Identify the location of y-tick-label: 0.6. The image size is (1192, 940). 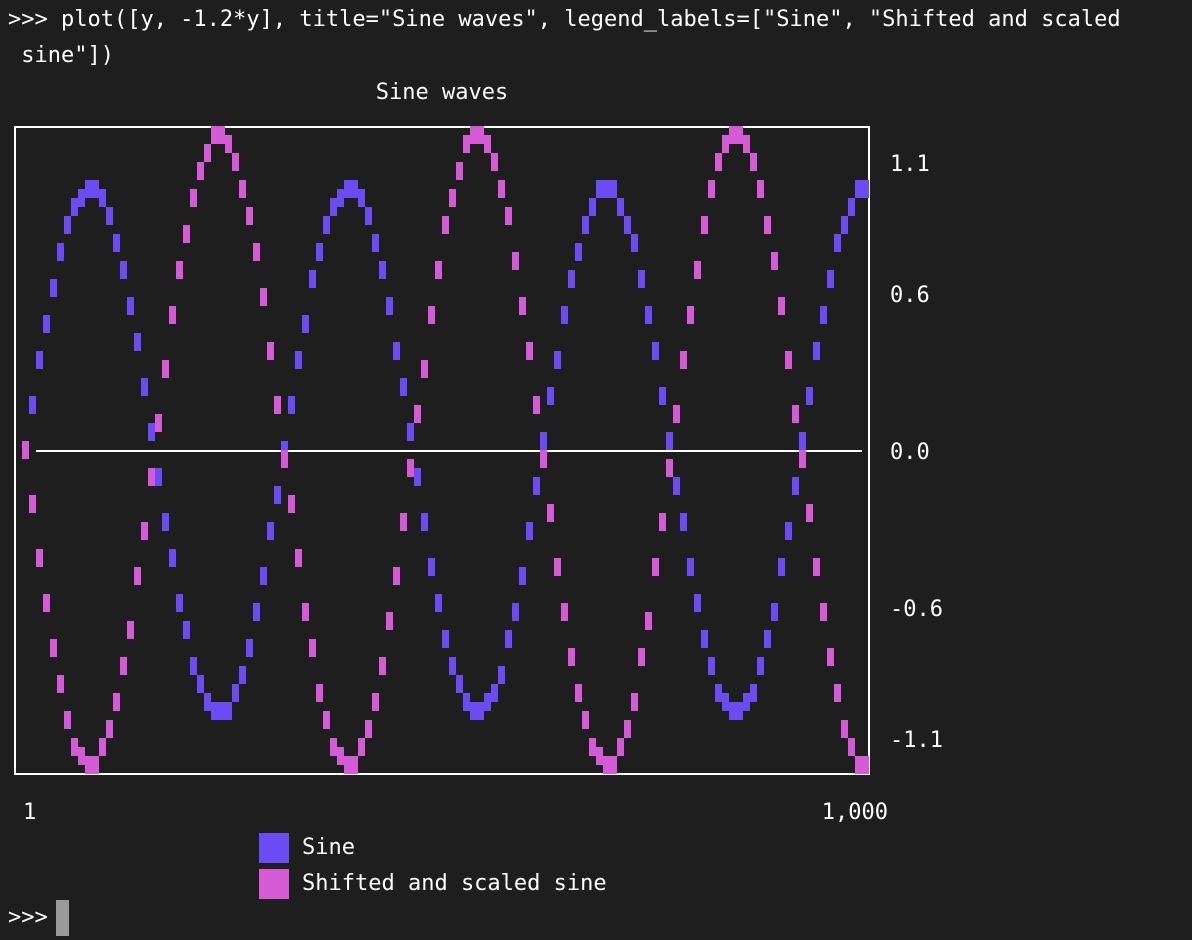
(910, 295).